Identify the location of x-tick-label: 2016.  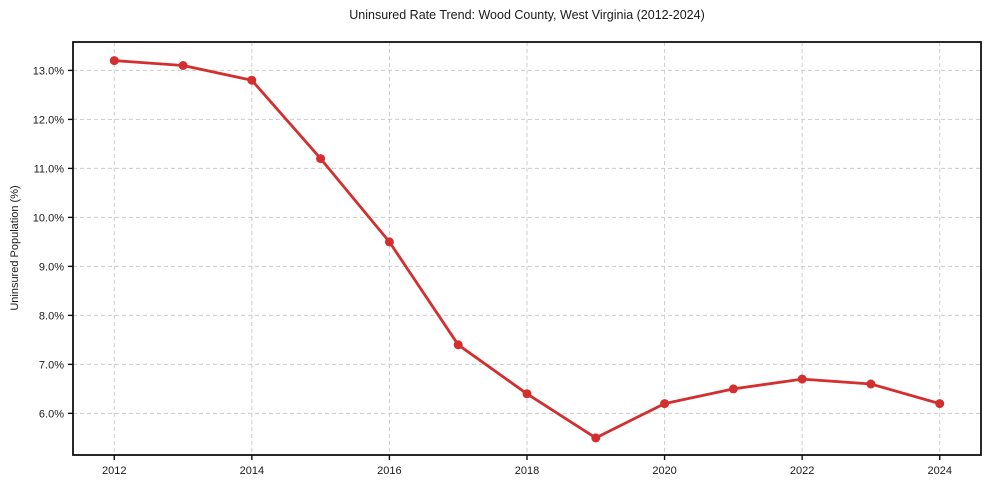
(389, 471).